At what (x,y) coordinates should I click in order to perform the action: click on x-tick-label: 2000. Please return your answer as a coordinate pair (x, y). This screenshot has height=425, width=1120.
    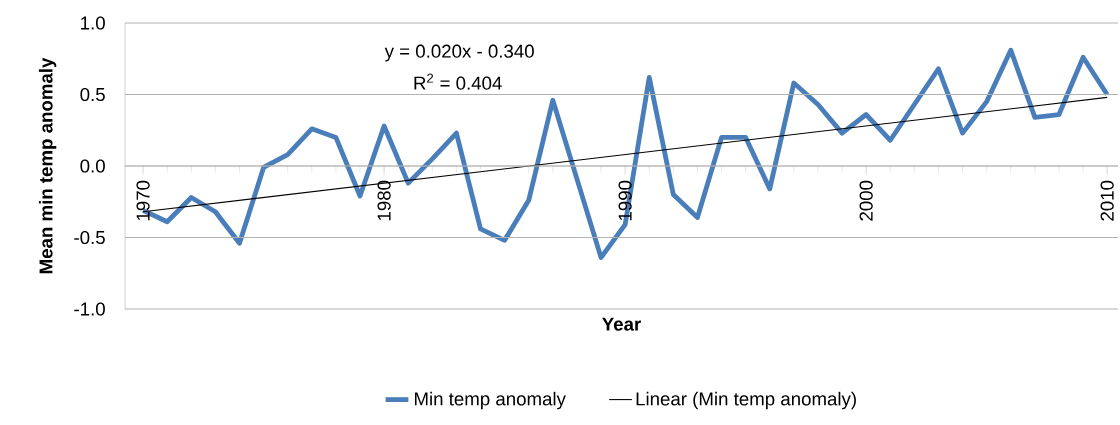
    Looking at the image, I should click on (866, 200).